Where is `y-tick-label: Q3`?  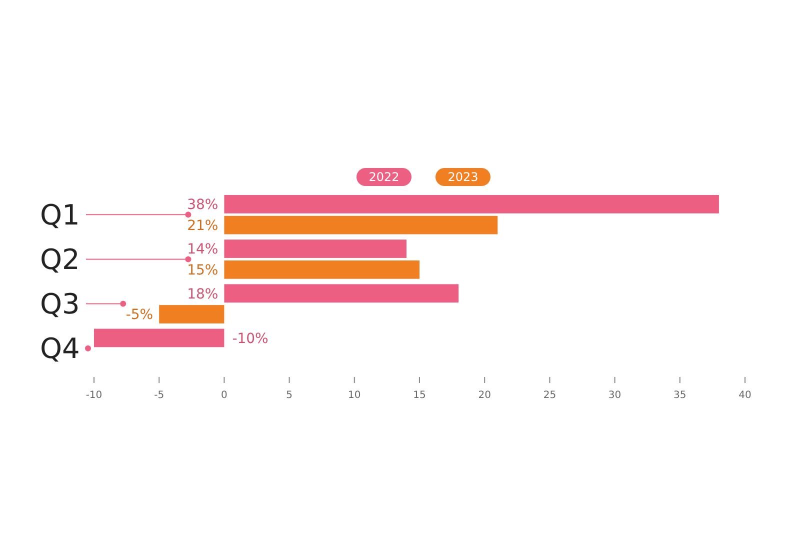 y-tick-label: Q3 is located at coordinates (60, 304).